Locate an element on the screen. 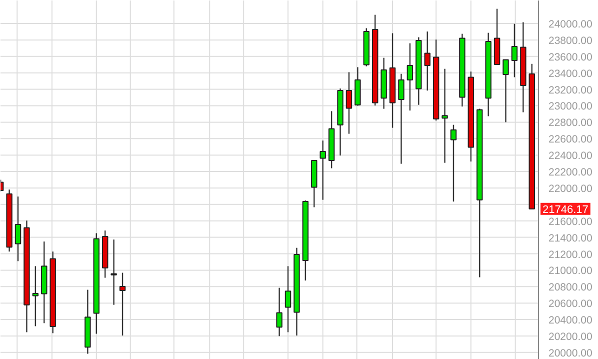 The height and width of the screenshot is (359, 598). y-tick-label: 20600.00 is located at coordinates (570, 304).